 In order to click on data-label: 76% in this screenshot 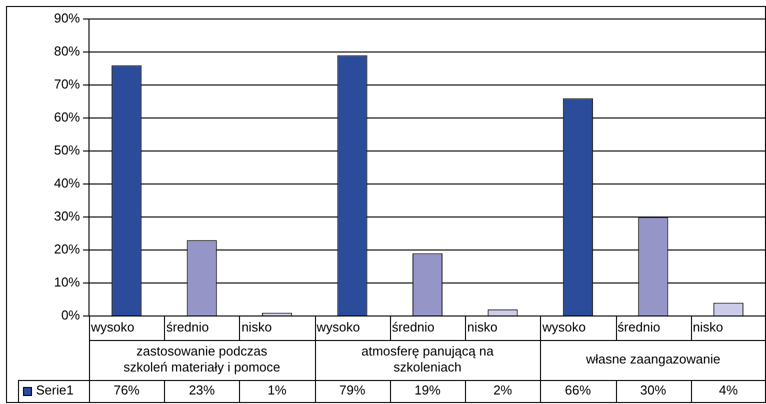, I will do `click(127, 390)`.